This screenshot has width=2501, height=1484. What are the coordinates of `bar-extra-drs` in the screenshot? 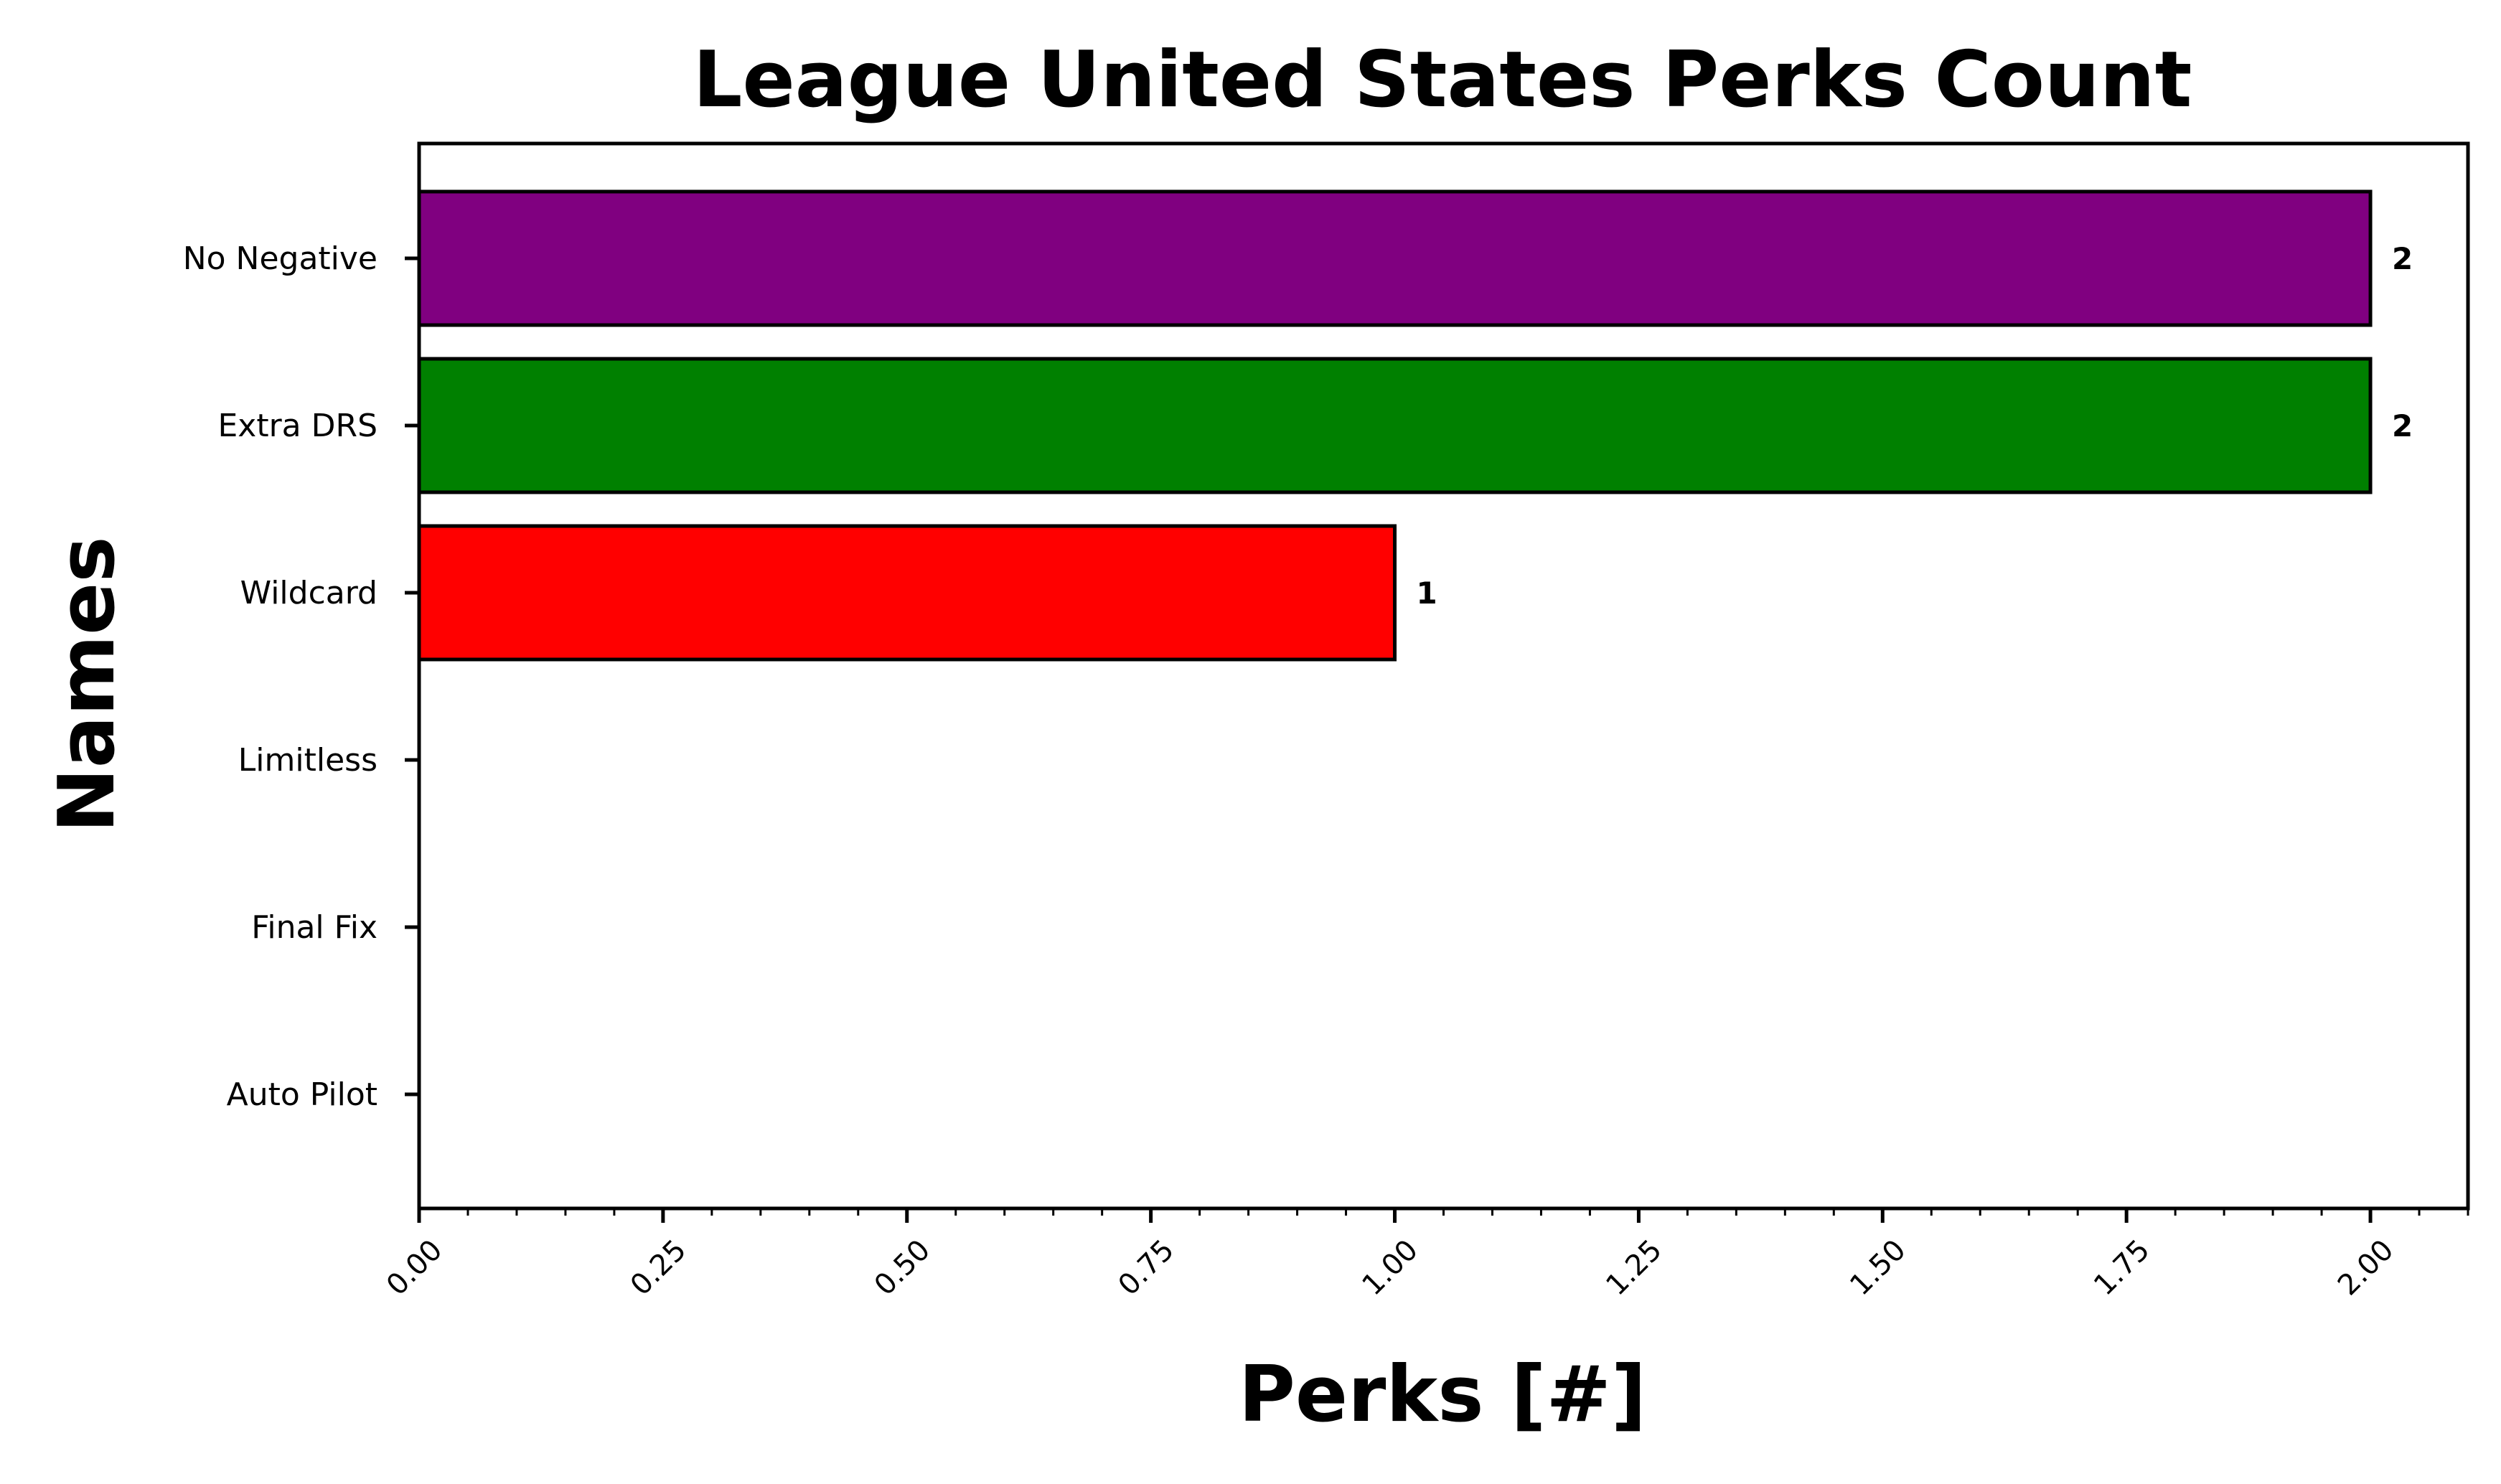 It's located at (1395, 426).